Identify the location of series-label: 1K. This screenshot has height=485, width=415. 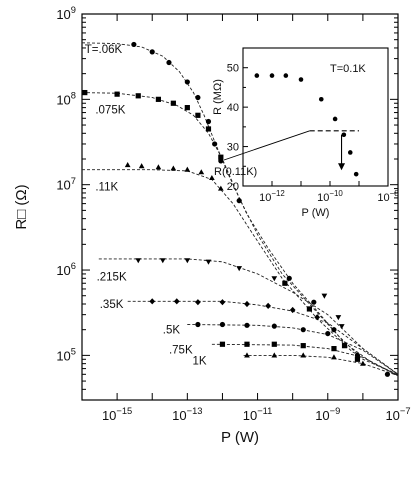
(199, 362).